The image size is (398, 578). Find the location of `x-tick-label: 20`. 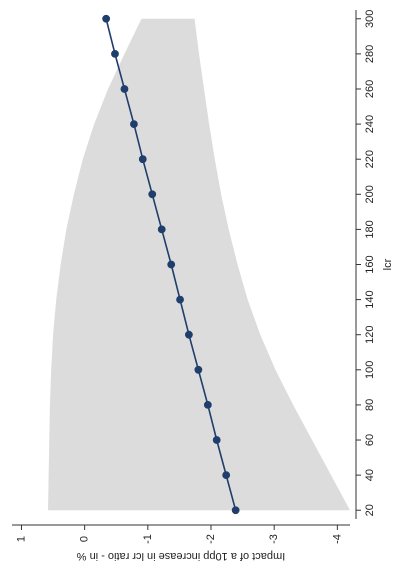

x-tick-label: 20 is located at coordinates (370, 510).